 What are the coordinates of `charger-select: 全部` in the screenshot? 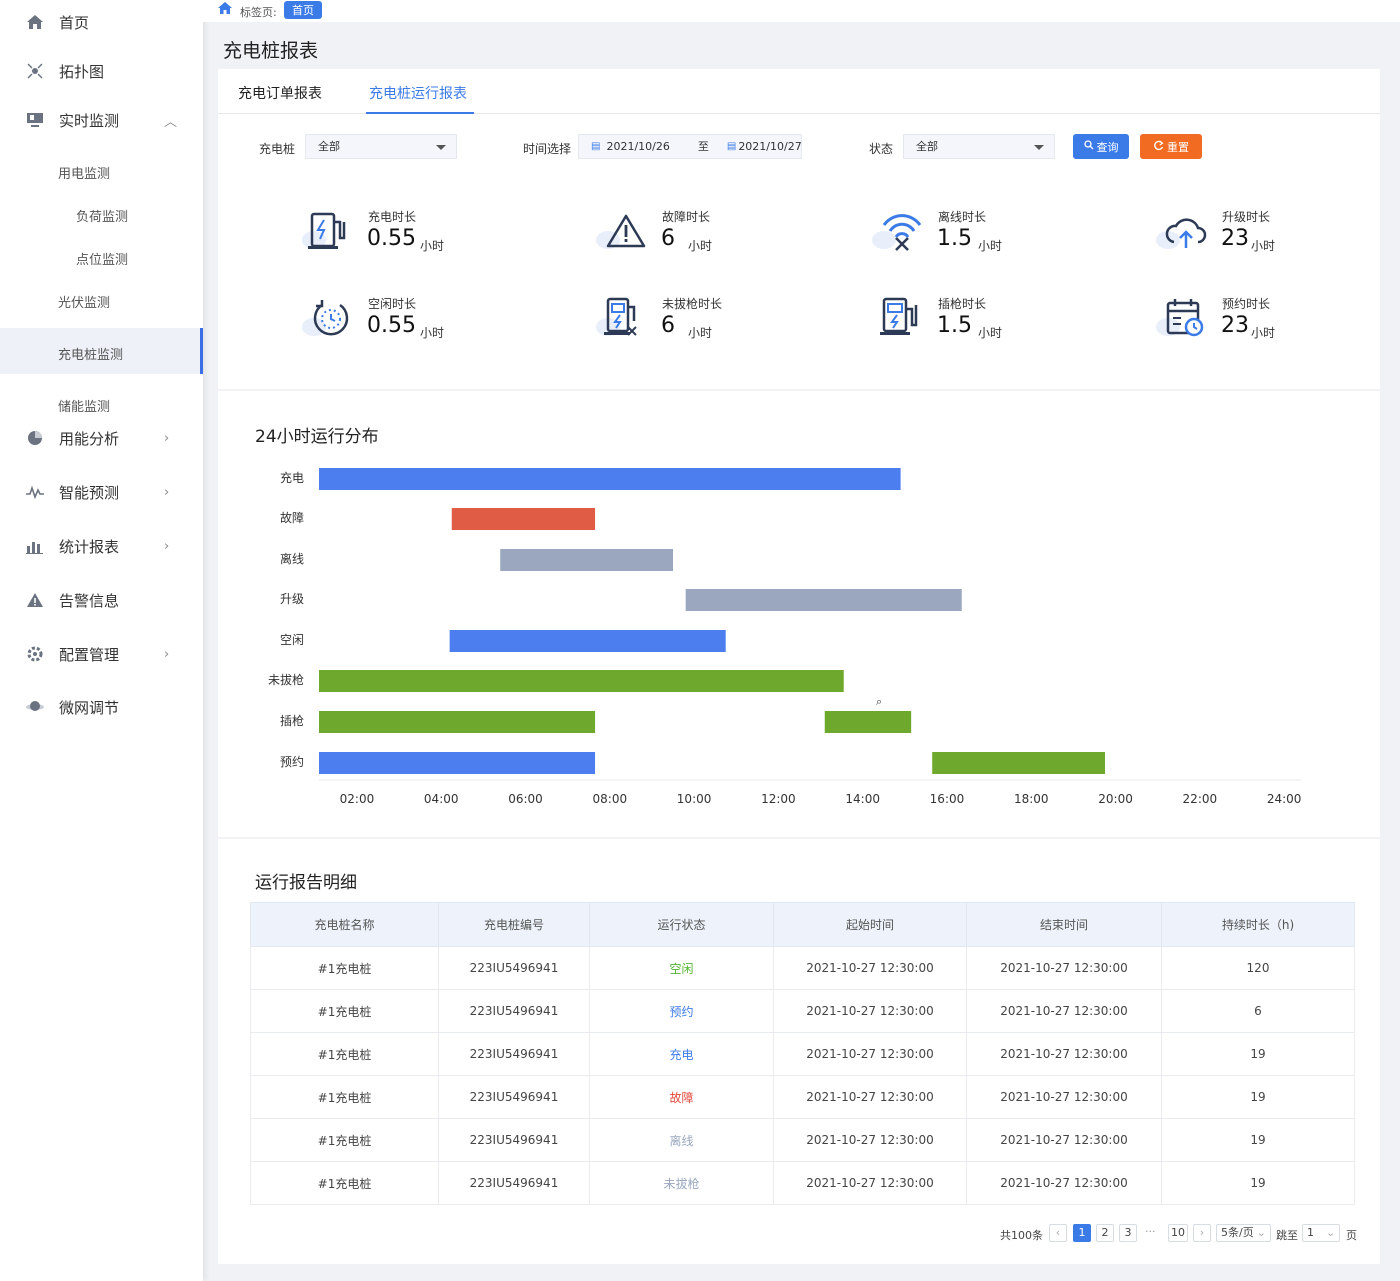 It's located at (381, 146).